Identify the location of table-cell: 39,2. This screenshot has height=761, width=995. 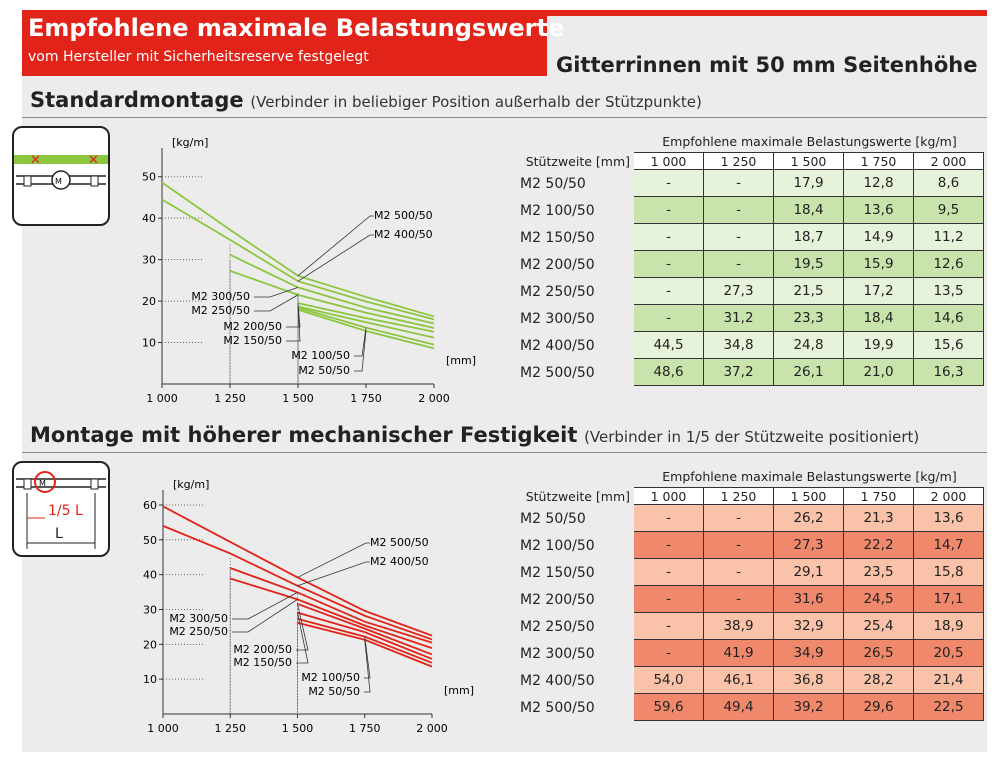
(809, 707).